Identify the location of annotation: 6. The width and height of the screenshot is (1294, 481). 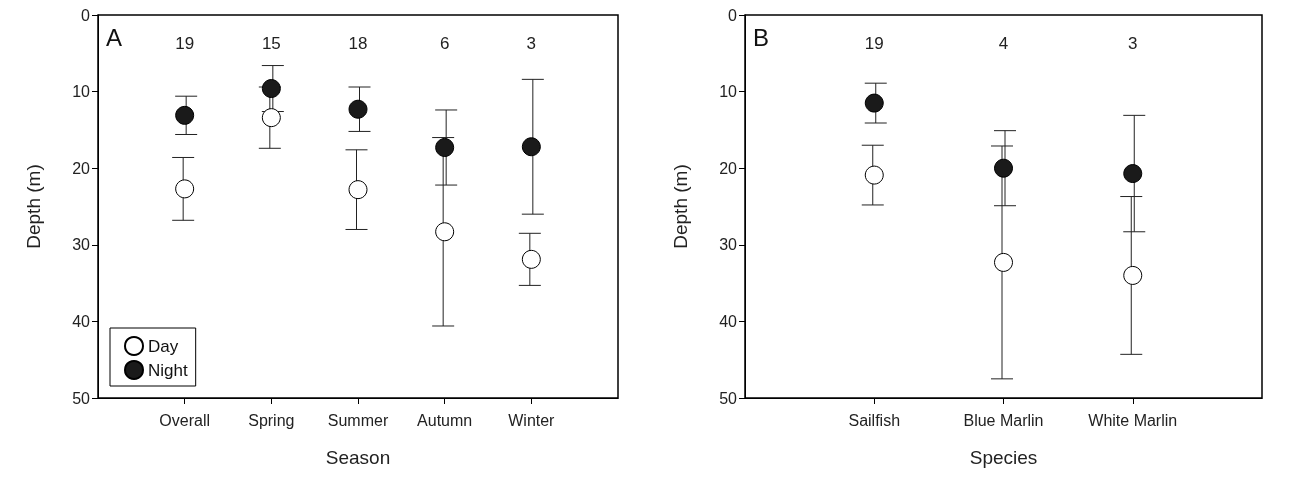
(444, 43).